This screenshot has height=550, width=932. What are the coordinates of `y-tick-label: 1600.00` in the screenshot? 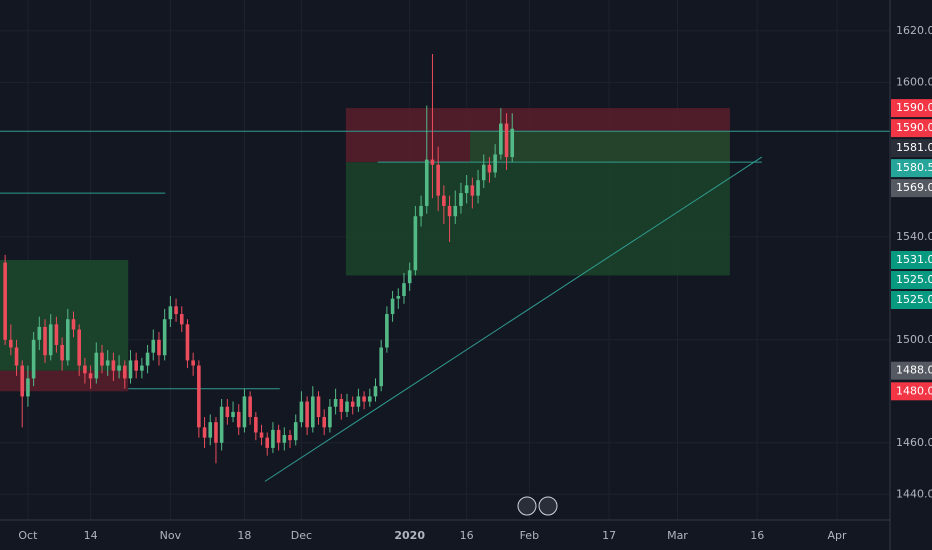 It's located at (914, 81).